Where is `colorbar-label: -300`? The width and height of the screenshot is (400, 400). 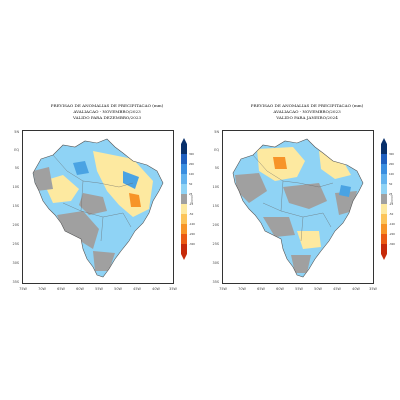 colorbar-label: -300 is located at coordinates (392, 244).